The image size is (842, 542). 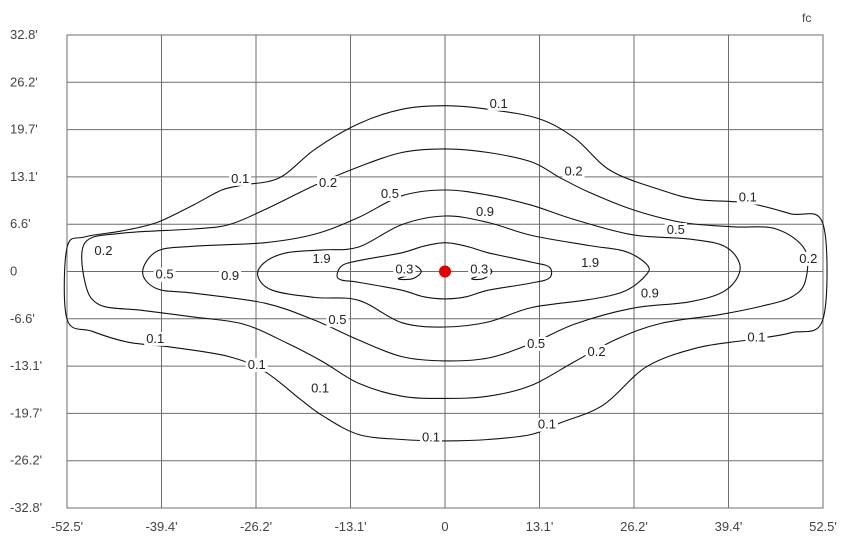 What do you see at coordinates (444, 526) in the screenshot?
I see `x-tick-label: 0` at bounding box center [444, 526].